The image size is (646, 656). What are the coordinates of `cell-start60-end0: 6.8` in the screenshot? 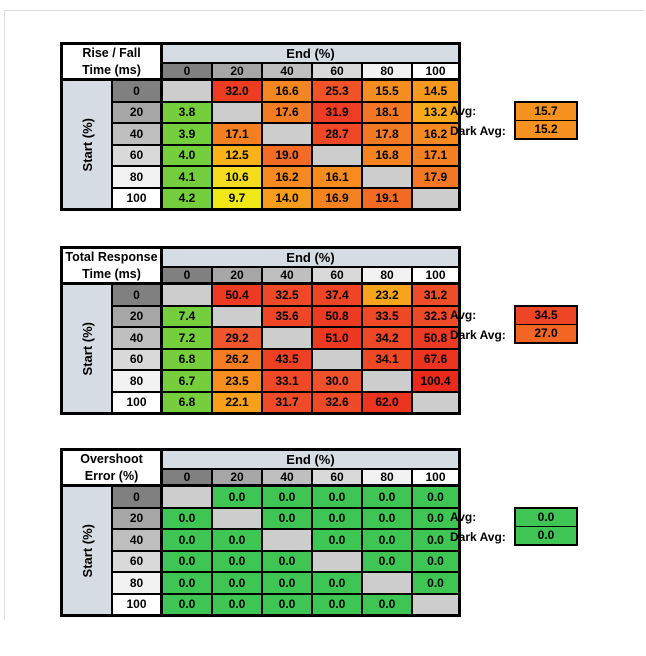 It's located at (187, 359).